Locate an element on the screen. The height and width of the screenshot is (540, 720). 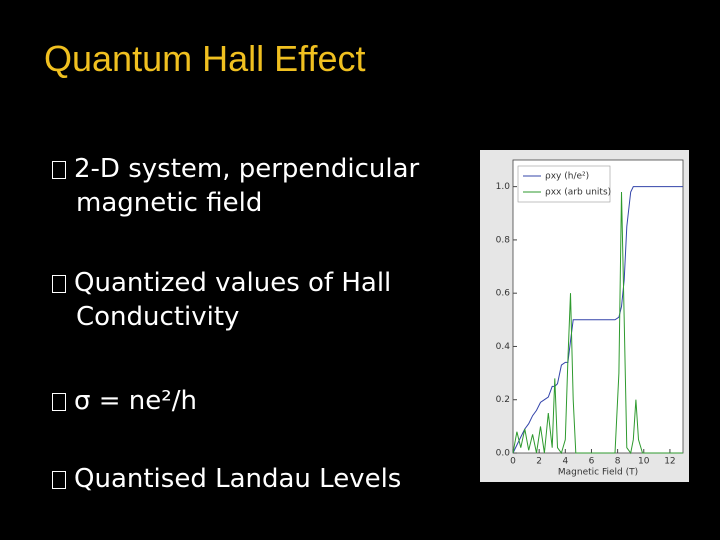
y-tick-label: 0.0 is located at coordinates (503, 454).